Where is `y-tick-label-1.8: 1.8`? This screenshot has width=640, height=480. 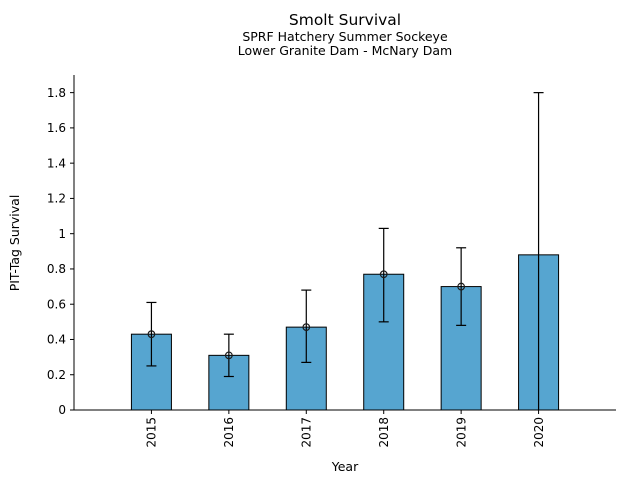
y-tick-label-1.8: 1.8 is located at coordinates (56, 93).